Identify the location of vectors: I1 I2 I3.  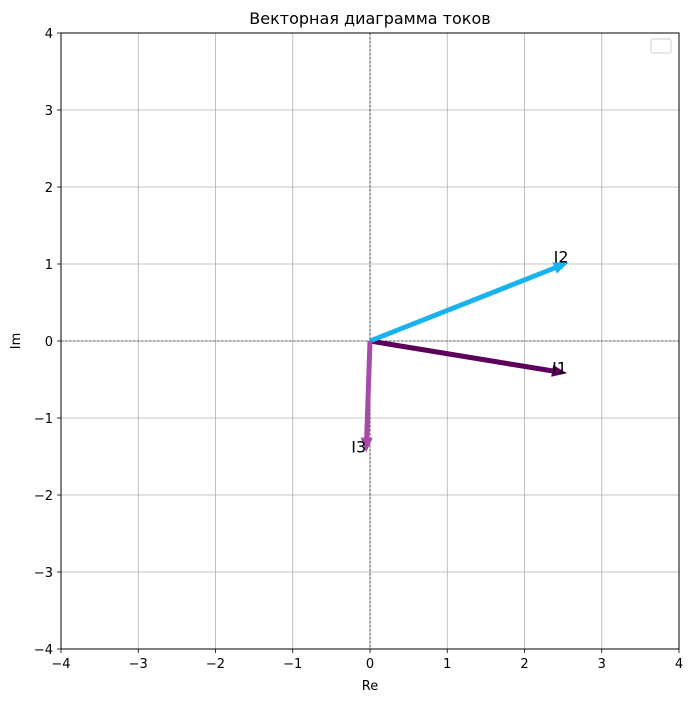
(459, 351).